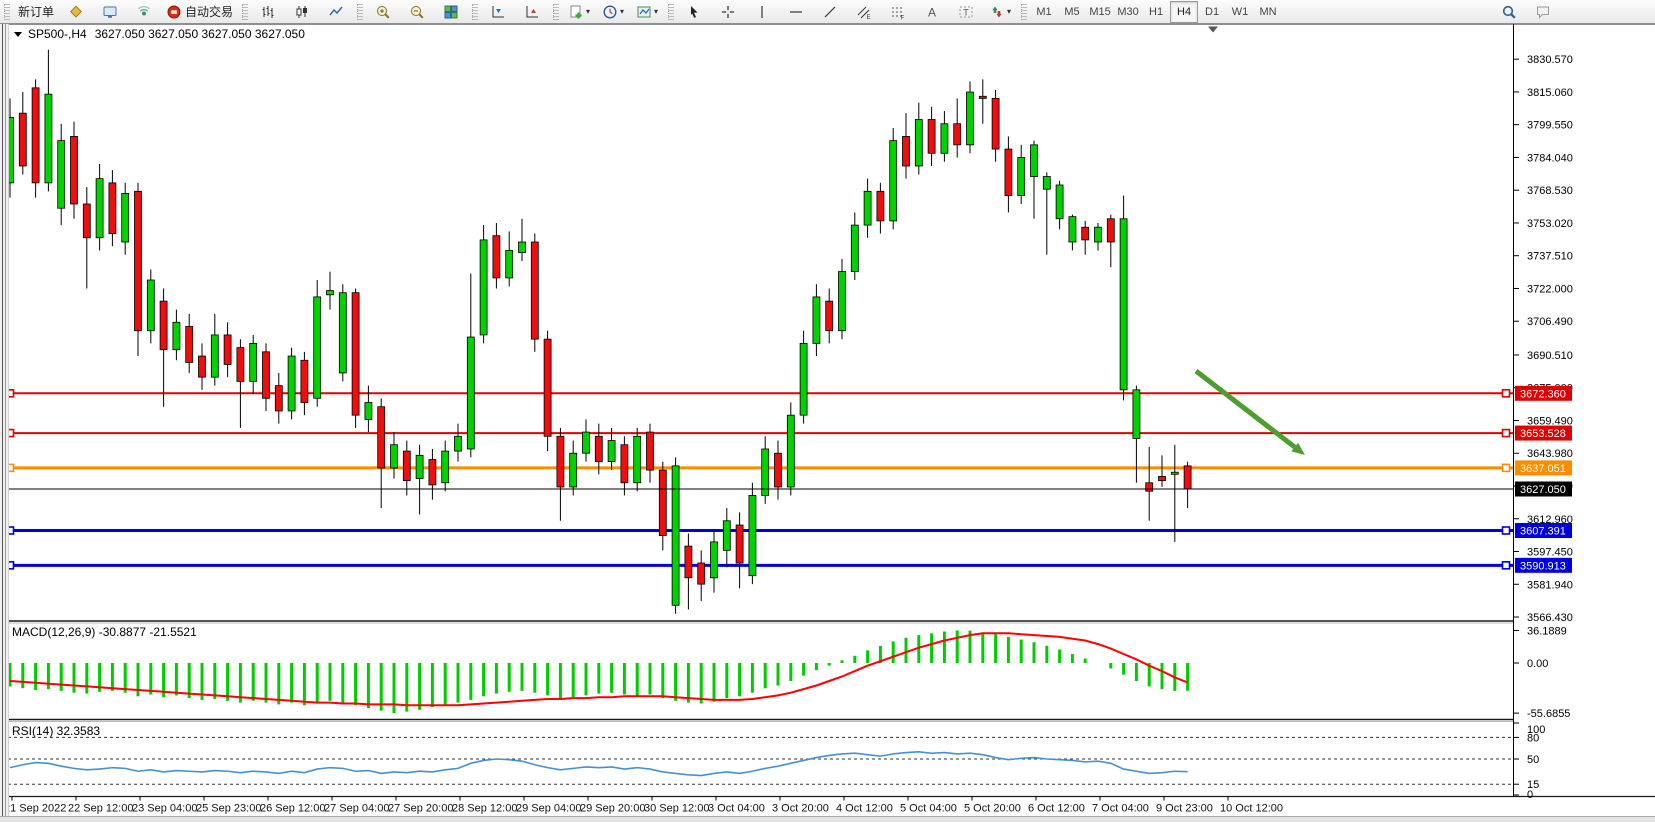 The image size is (1655, 822). I want to click on terminal-button, so click(110, 12).